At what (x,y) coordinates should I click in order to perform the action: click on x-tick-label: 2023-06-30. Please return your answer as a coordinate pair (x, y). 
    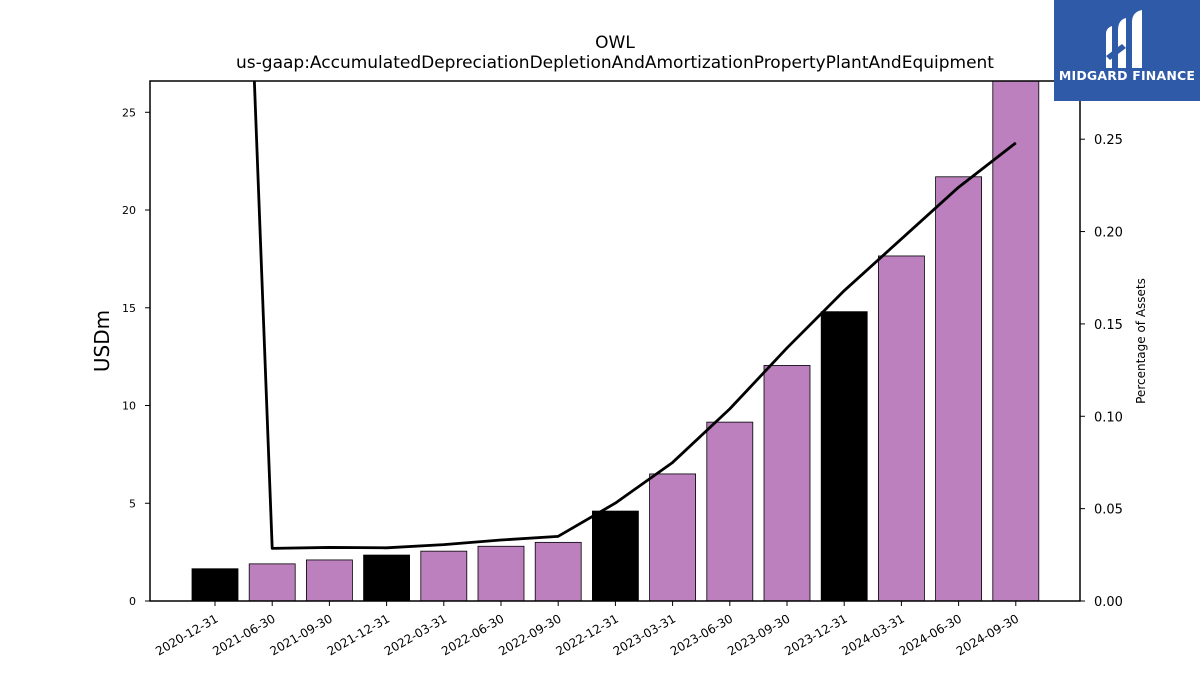
    Looking at the image, I should click on (701, 634).